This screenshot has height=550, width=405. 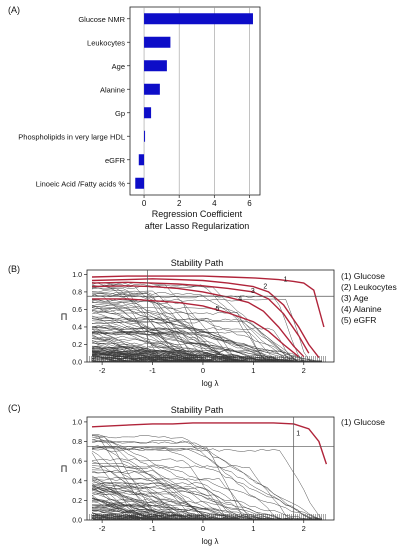 I want to click on y-tick-label: 0.4, so click(x=77, y=481).